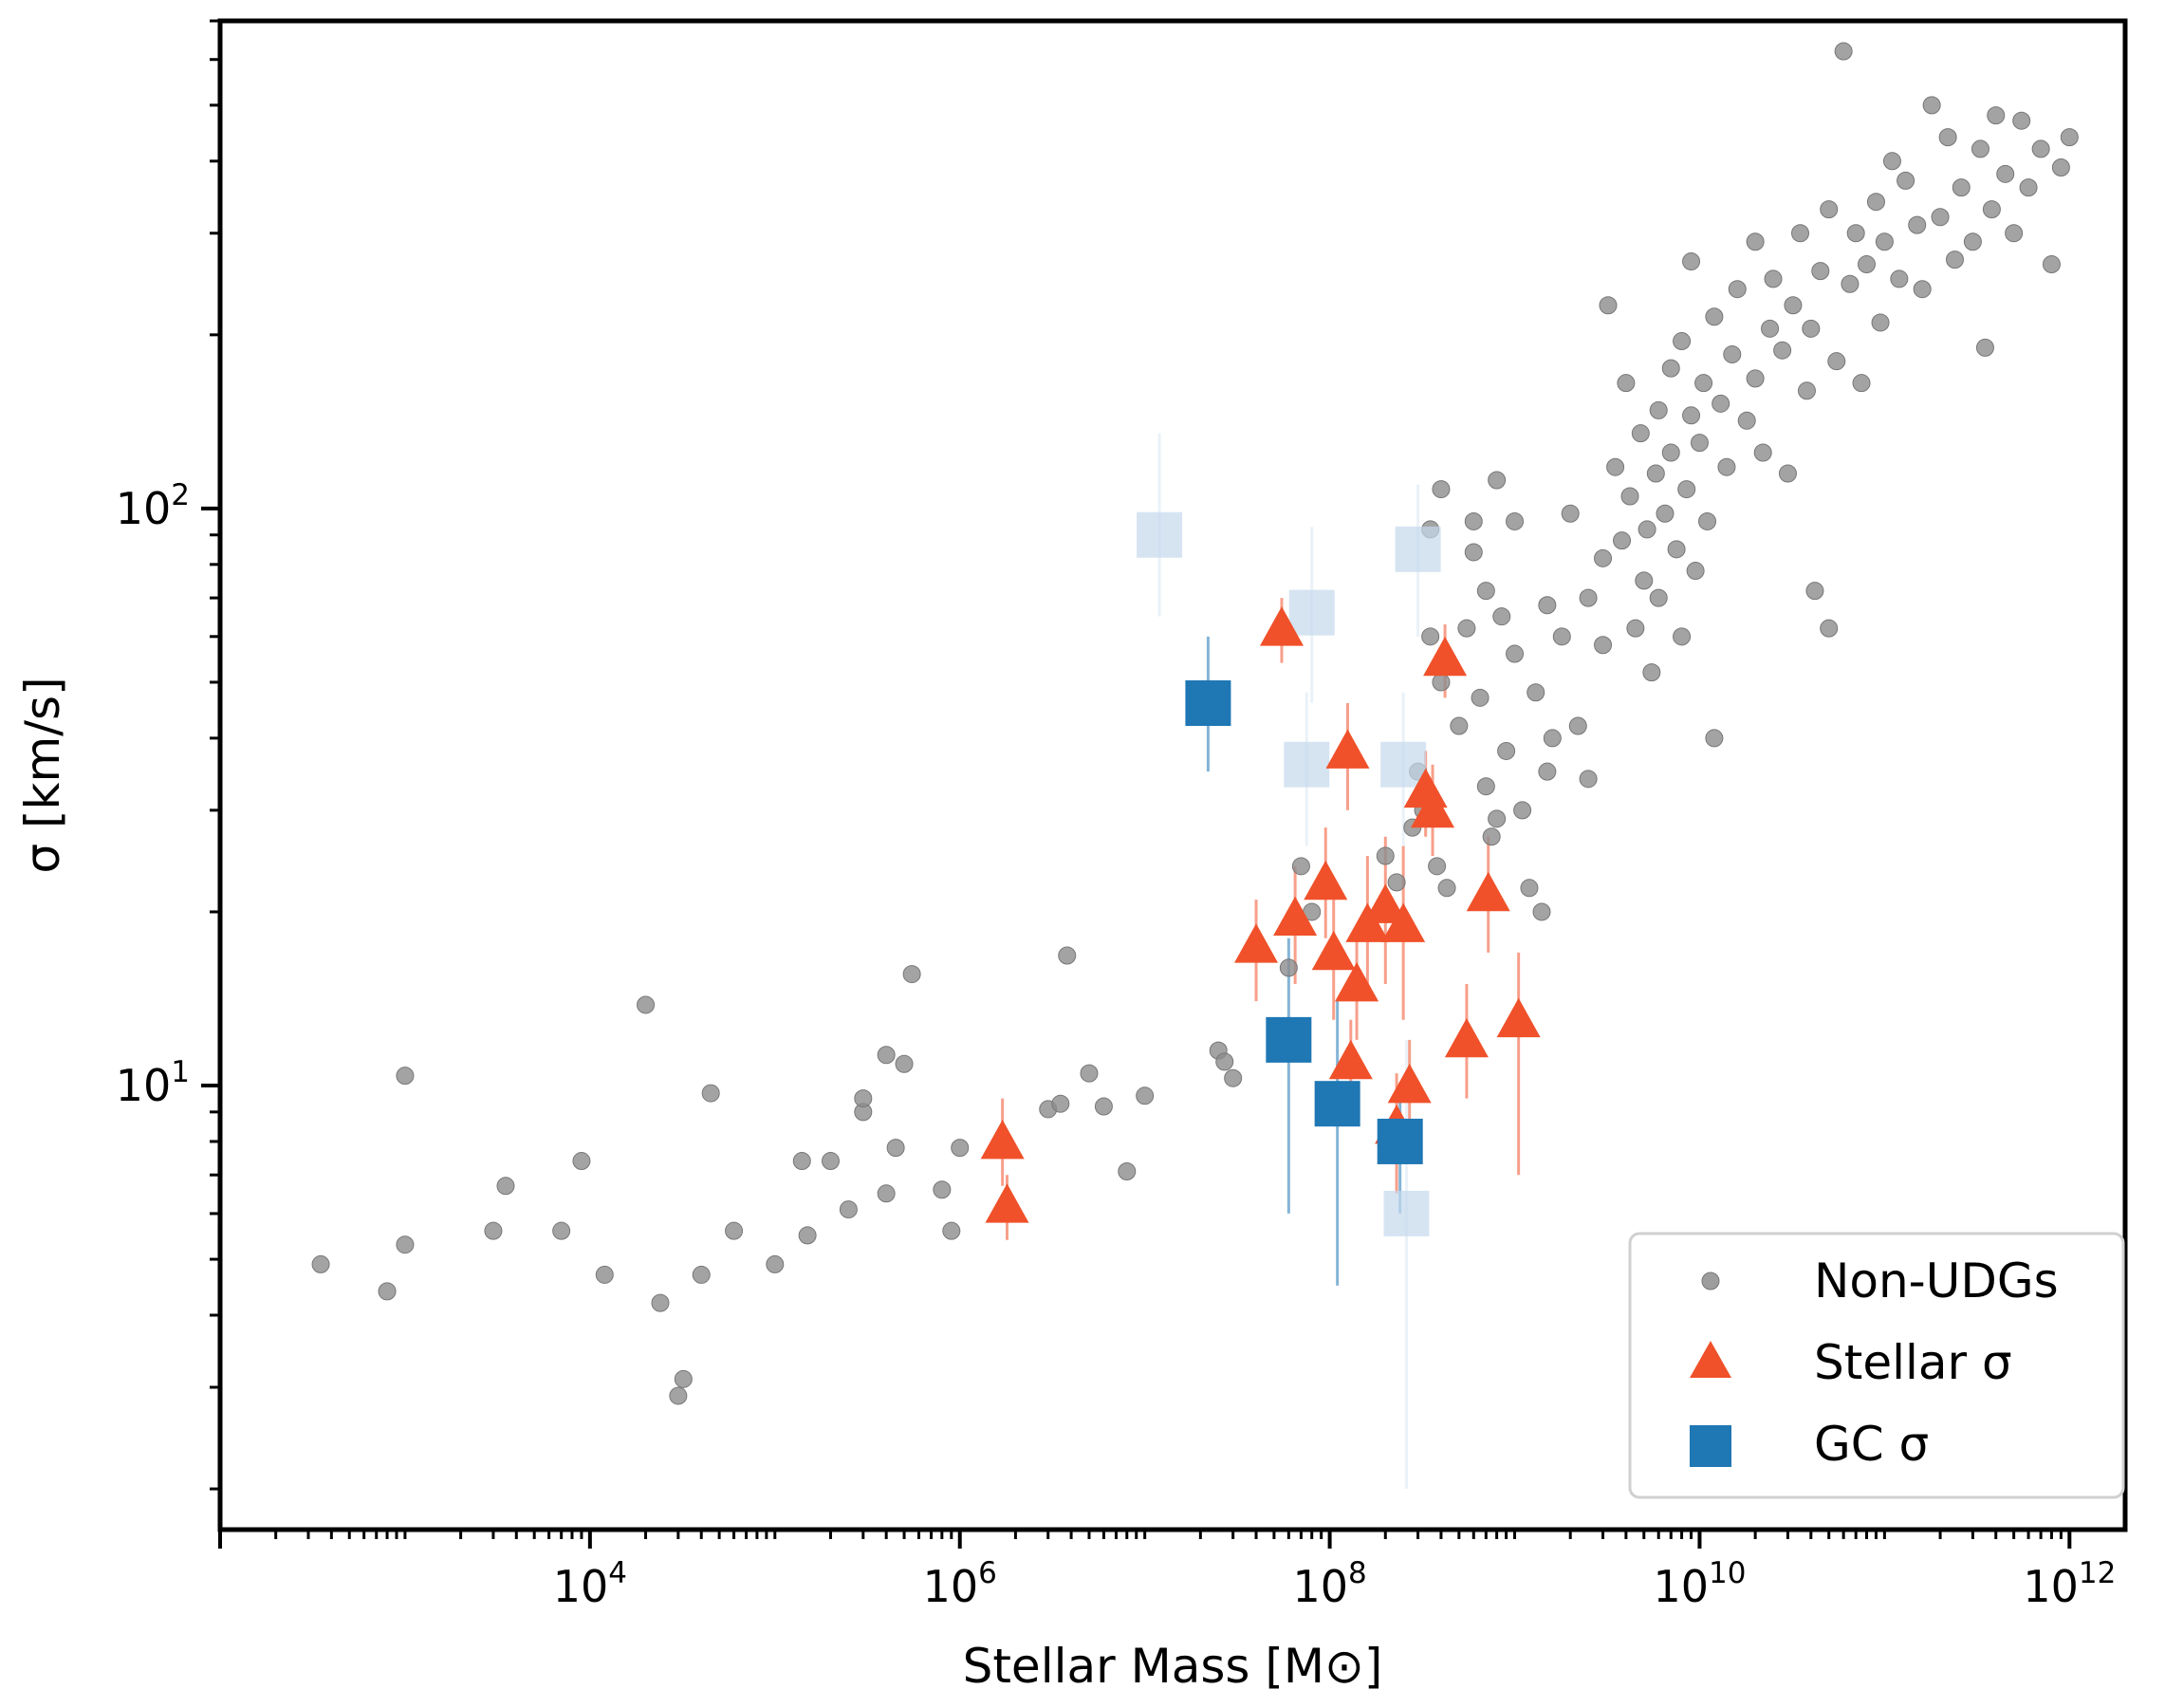 This screenshot has width=2165, height=1708. I want to click on legend-label-non-udgs: Non-UDGs, so click(1936, 1281).